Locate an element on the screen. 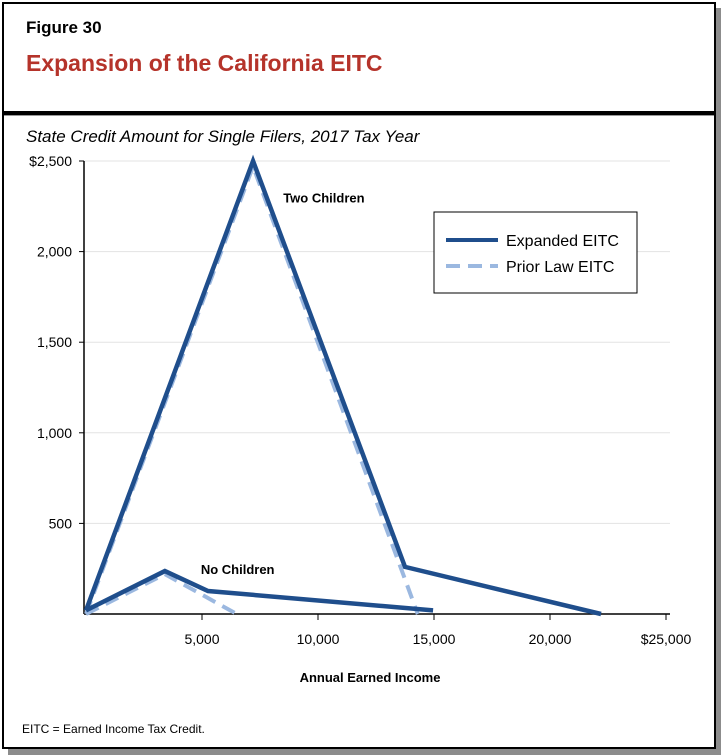 This screenshot has width=721, height=755. x-tick-label: 15,000 is located at coordinates (434, 639).